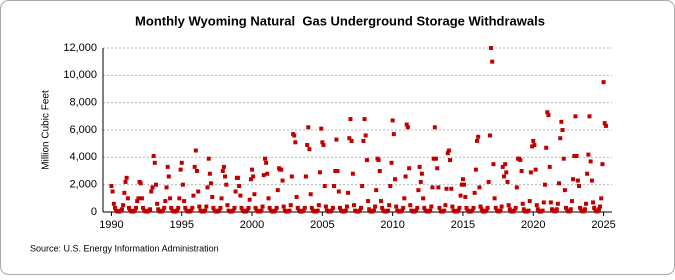 Image resolution: width=675 pixels, height=280 pixels. I want to click on x-tick-label: 1995, so click(181, 225).